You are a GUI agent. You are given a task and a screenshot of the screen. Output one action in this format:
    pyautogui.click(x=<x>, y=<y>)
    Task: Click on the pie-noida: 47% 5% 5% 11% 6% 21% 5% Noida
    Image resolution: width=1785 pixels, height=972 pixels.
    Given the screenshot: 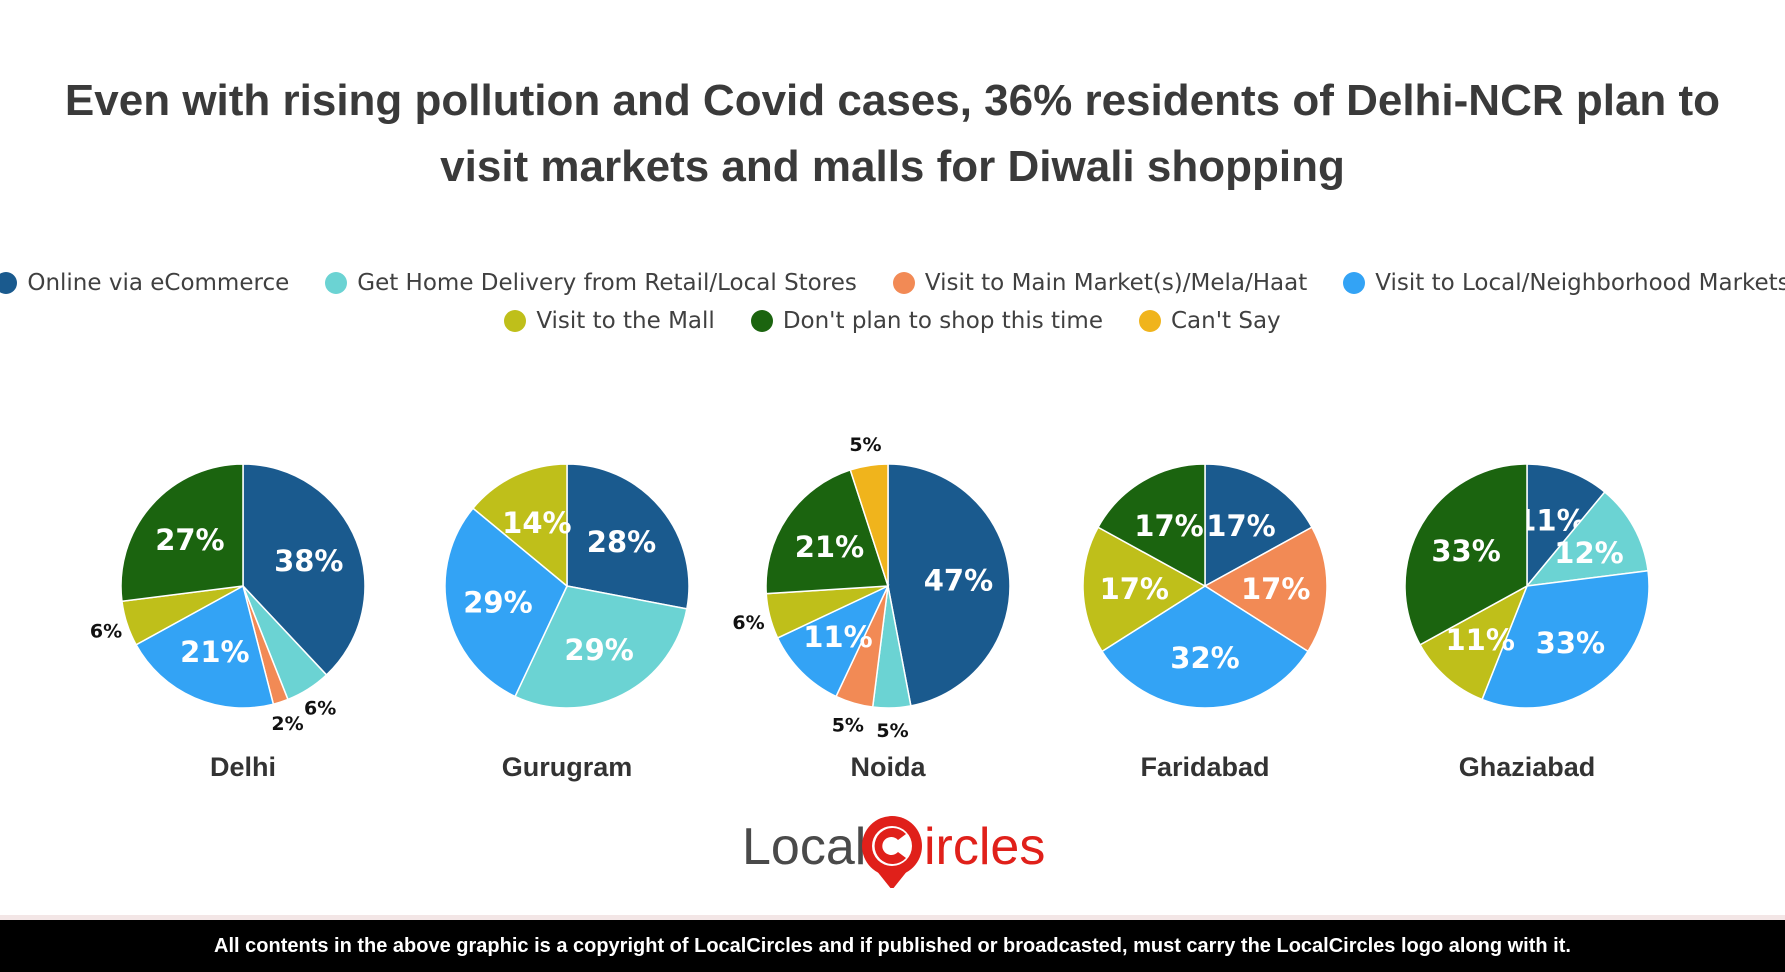 What is the action you would take?
    pyautogui.click(x=871, y=608)
    